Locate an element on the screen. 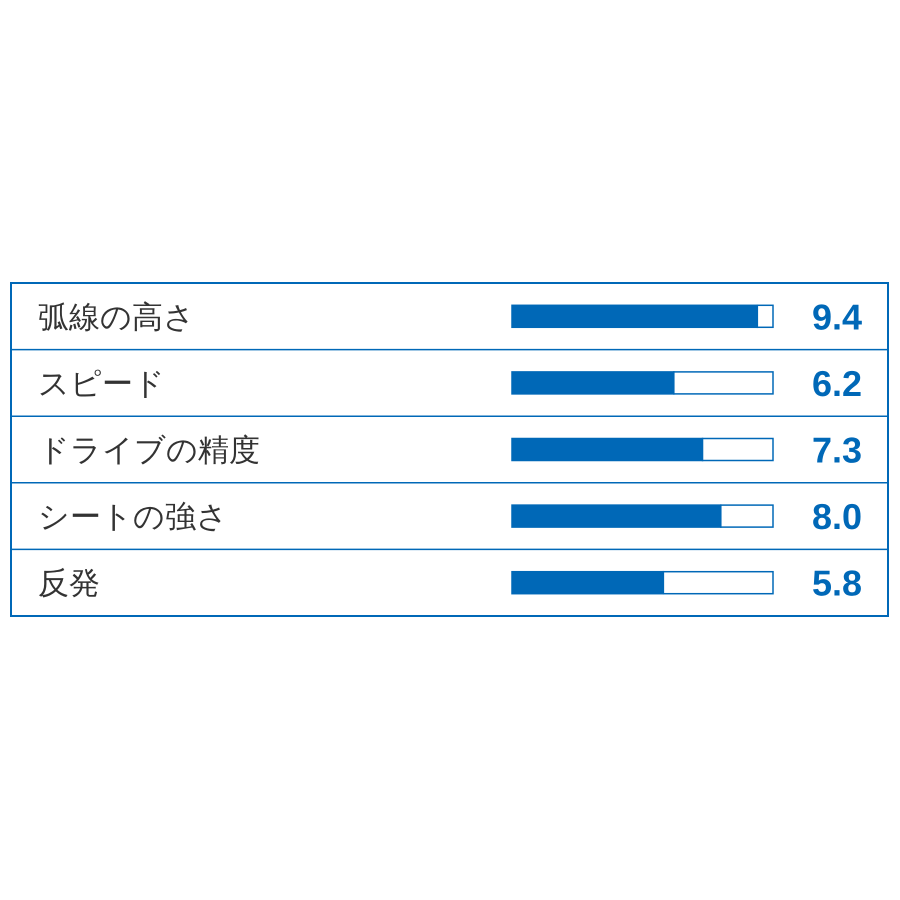 The height and width of the screenshot is (900, 900). y-tick-label: ドライブの精度 is located at coordinates (149, 450).